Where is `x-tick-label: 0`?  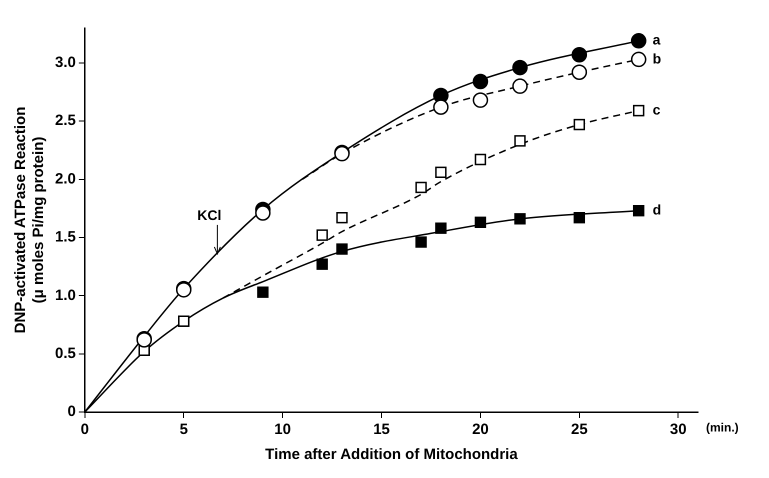 x-tick-label: 0 is located at coordinates (85, 429).